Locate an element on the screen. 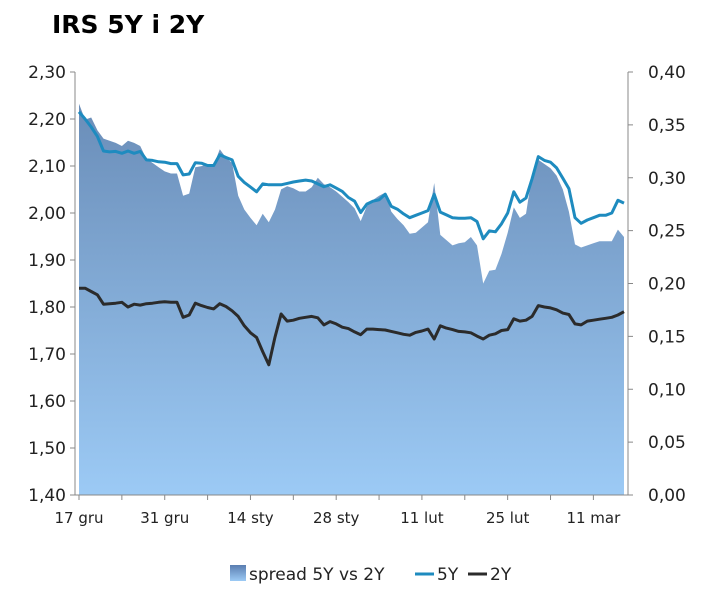  y-left-tick-label: 1,90 is located at coordinates (47, 261).